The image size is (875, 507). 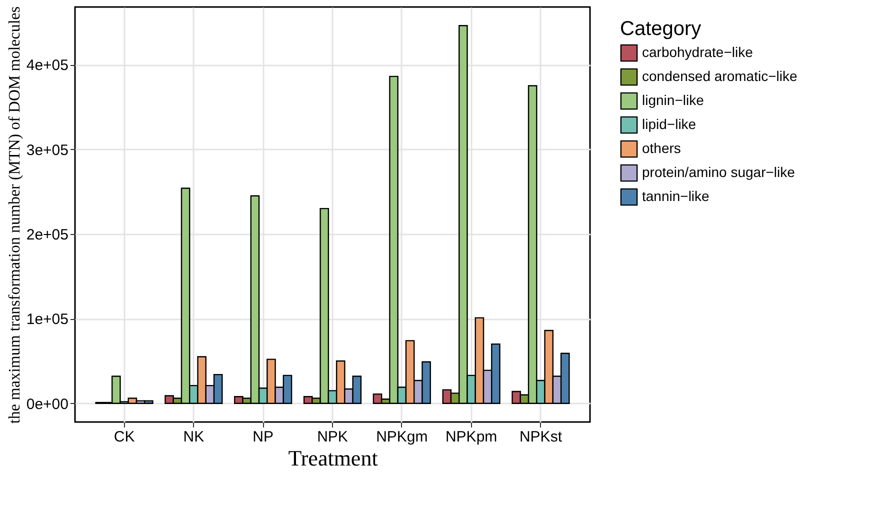 I want to click on y-tick-label: 2e+05, so click(x=47, y=235).